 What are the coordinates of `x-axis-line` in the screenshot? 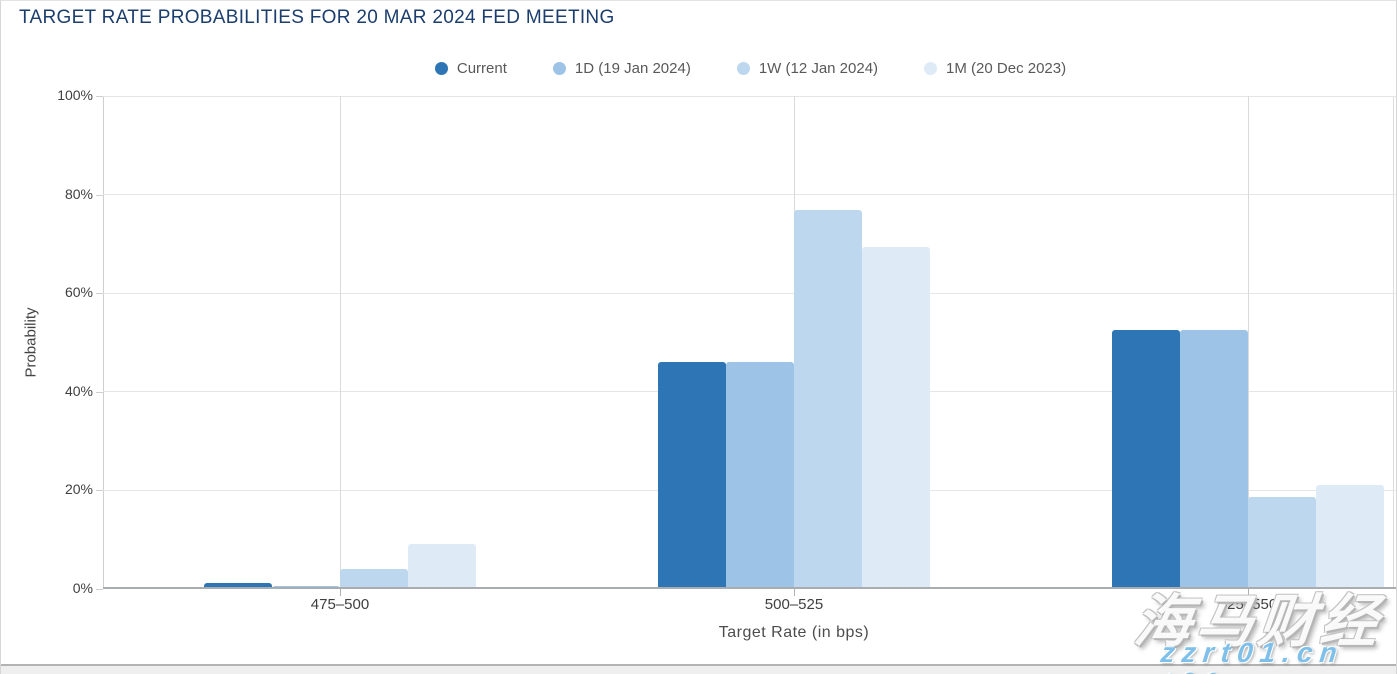 It's located at (749, 588).